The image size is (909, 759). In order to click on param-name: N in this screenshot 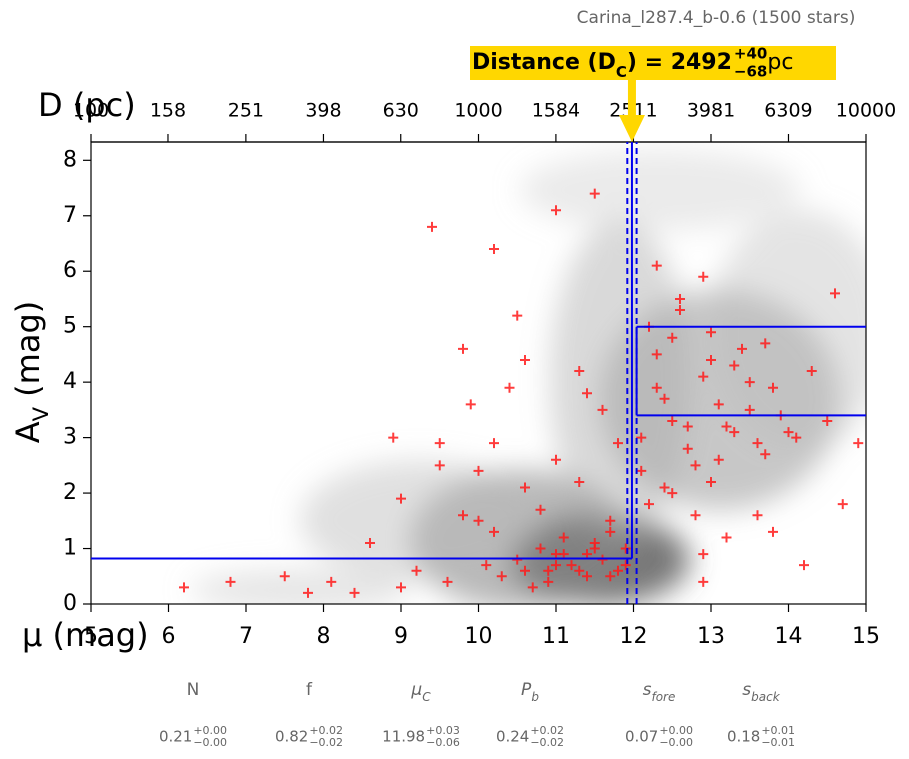, I will do `click(193, 690)`.